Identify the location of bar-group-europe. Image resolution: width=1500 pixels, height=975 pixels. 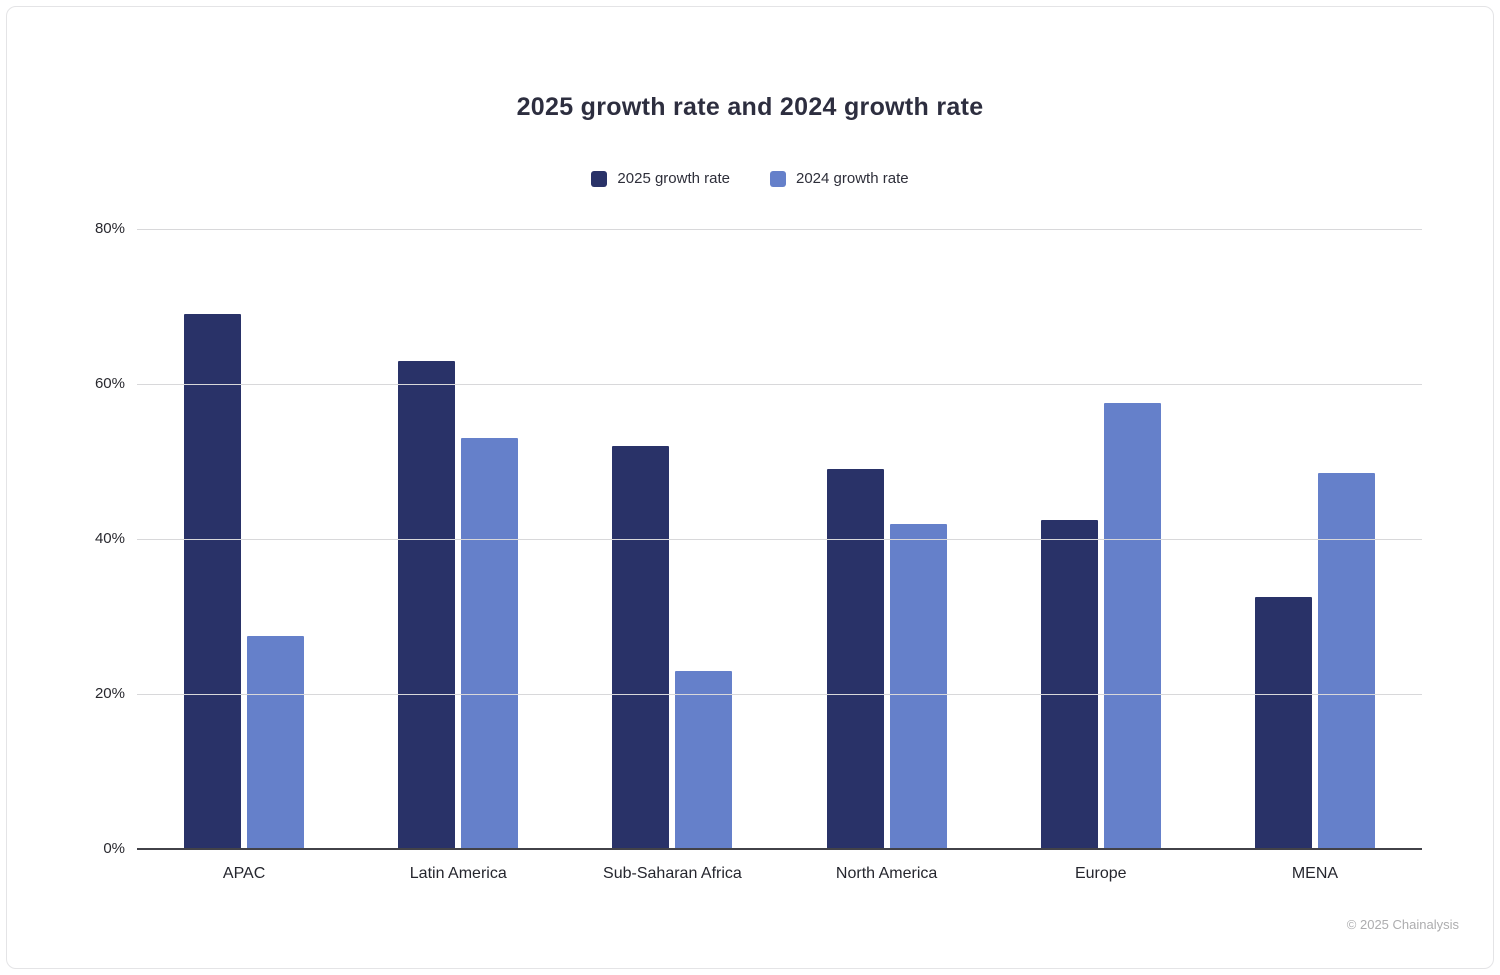
(1101, 539).